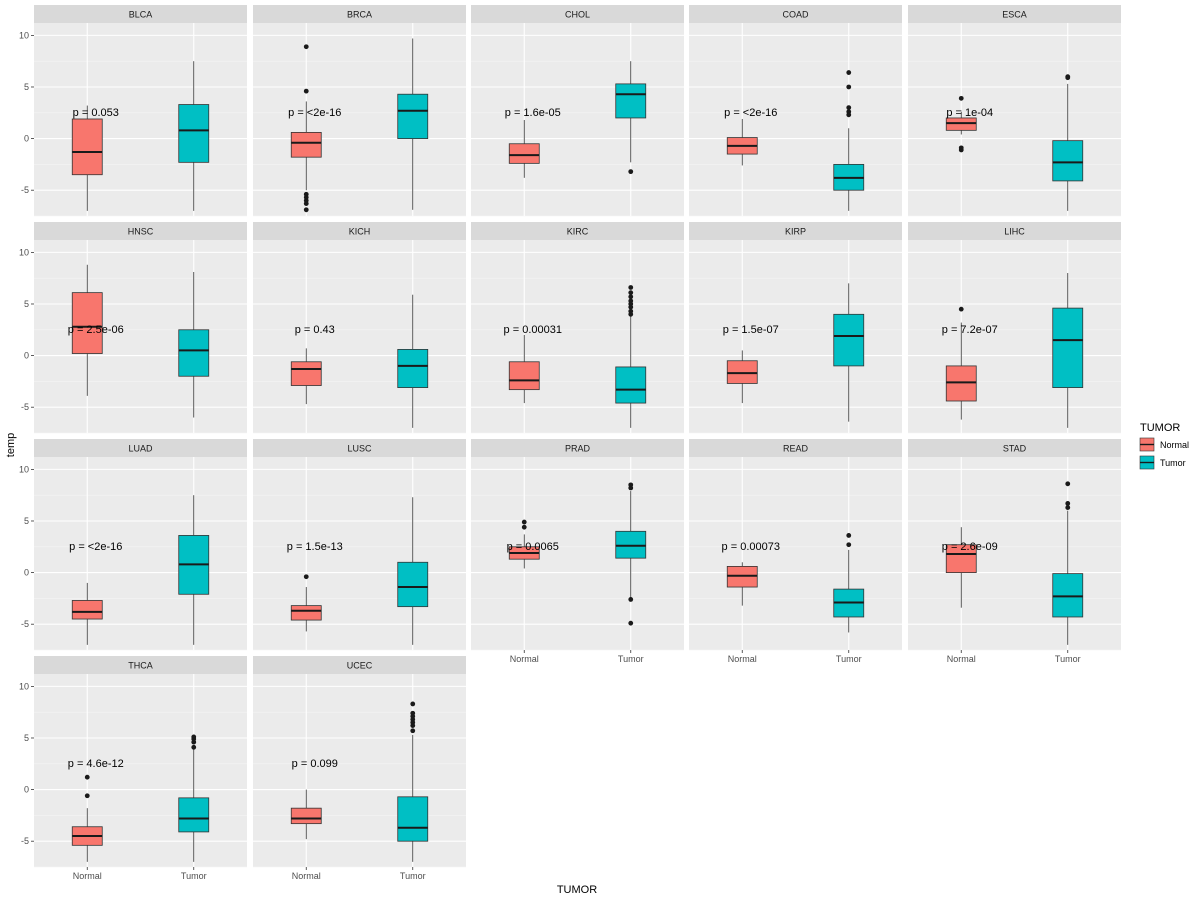 The image size is (1200, 900). What do you see at coordinates (413, 584) in the screenshot?
I see `box-lusc-tumor` at bounding box center [413, 584].